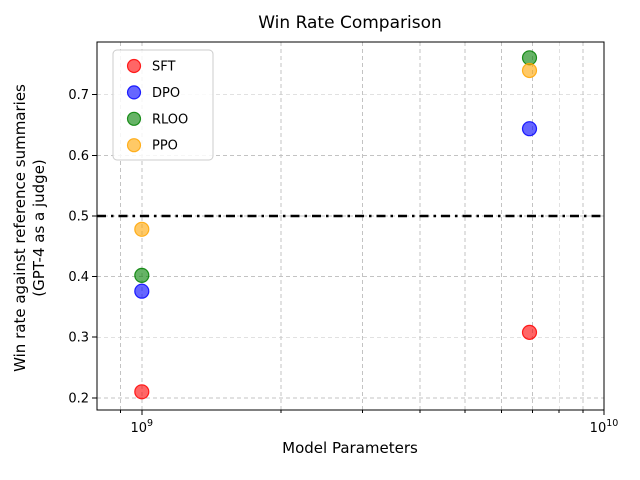 The width and height of the screenshot is (640, 480). I want to click on legend-marker-sft, so click(134, 66).